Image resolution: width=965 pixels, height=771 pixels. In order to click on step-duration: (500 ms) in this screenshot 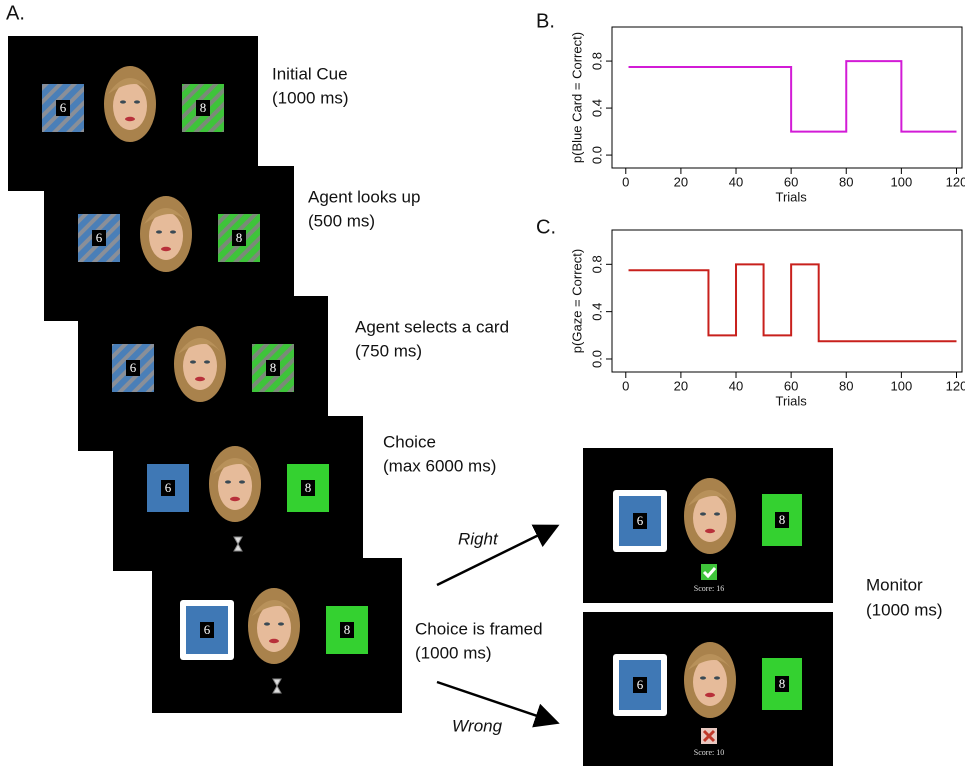, I will do `click(341, 220)`.